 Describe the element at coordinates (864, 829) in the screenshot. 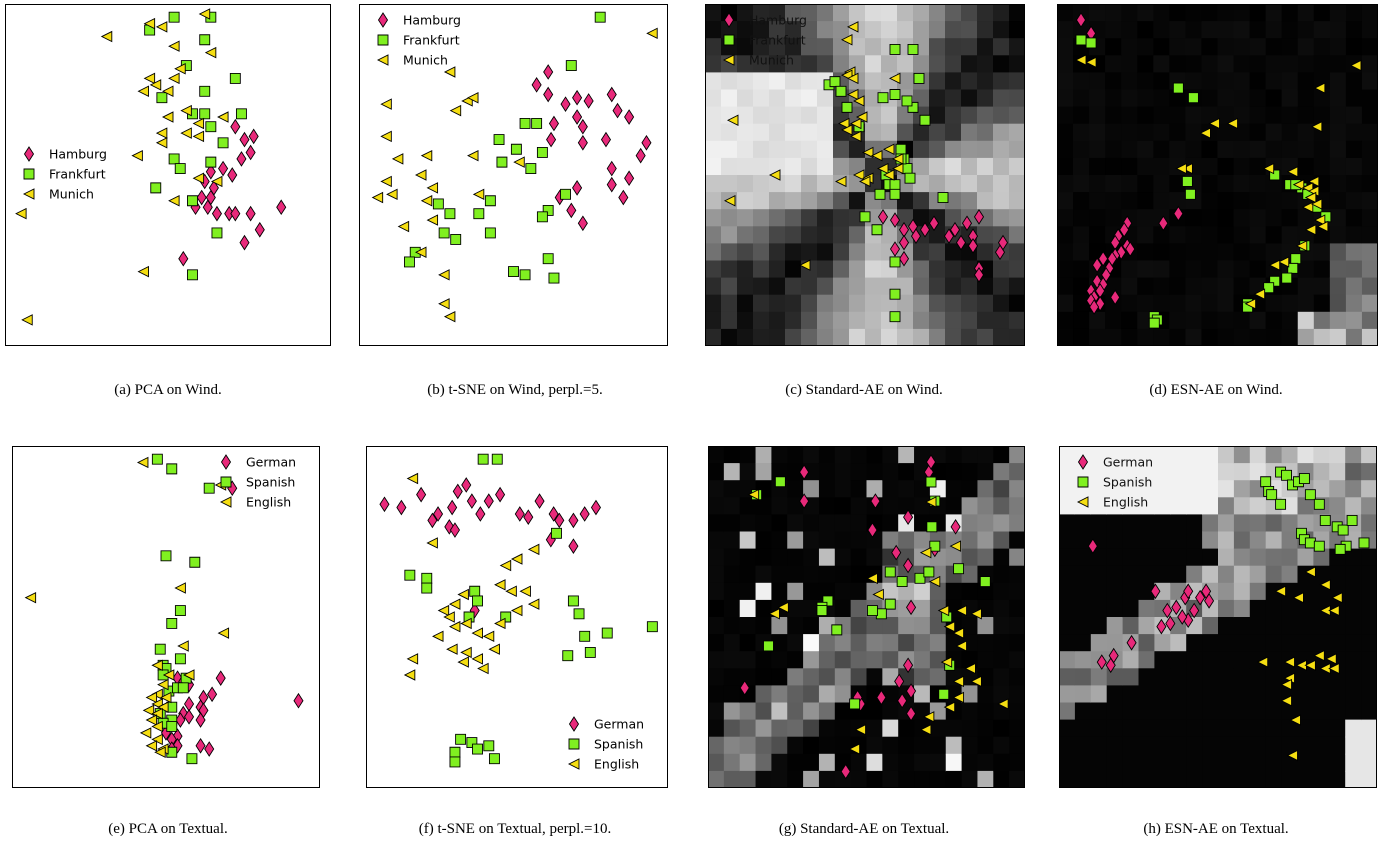

I see `caption-g: (g) Standard-AE on Textual.` at that location.